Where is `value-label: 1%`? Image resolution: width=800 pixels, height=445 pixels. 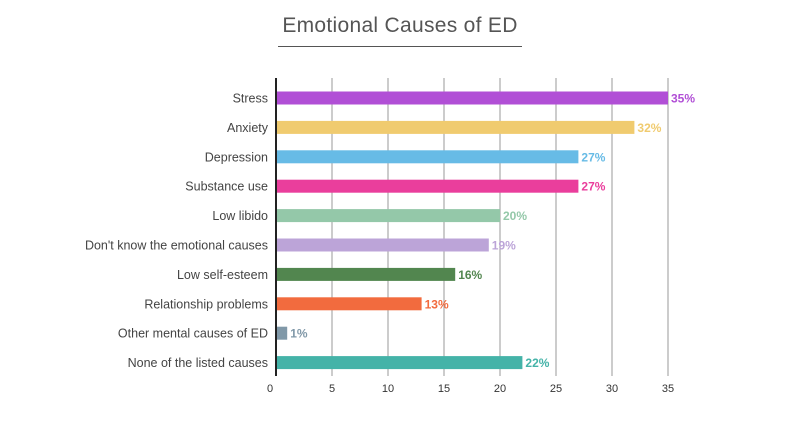
value-label: 1% is located at coordinates (299, 334).